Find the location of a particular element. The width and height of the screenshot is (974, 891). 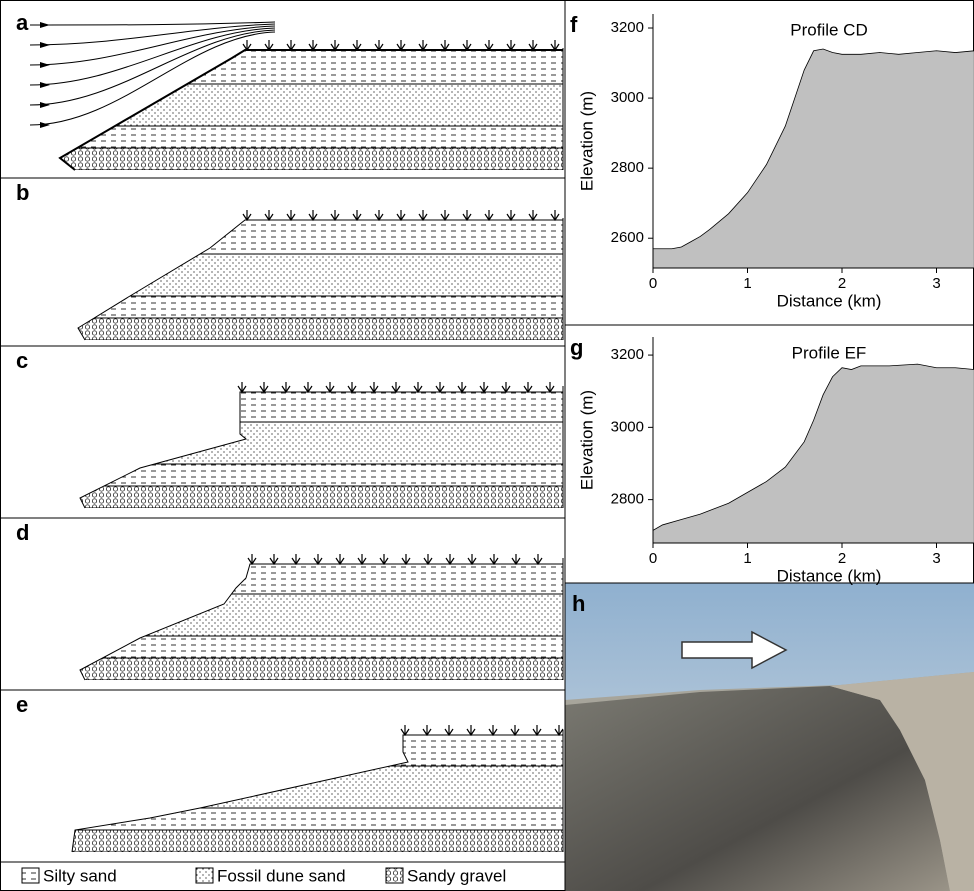

legend-label: Silty sand is located at coordinates (80, 875).